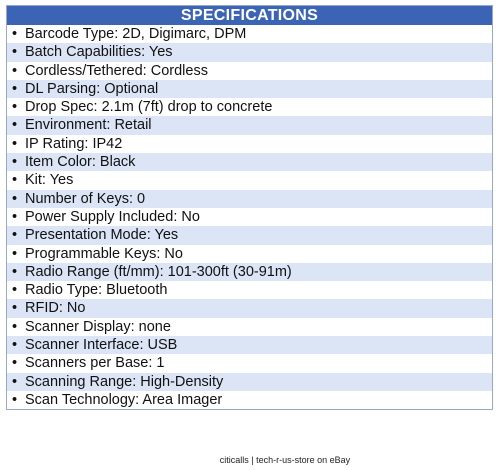 The image size is (500, 470). What do you see at coordinates (249, 381) in the screenshot?
I see `spec-row: Scanning Range: High-Density` at bounding box center [249, 381].